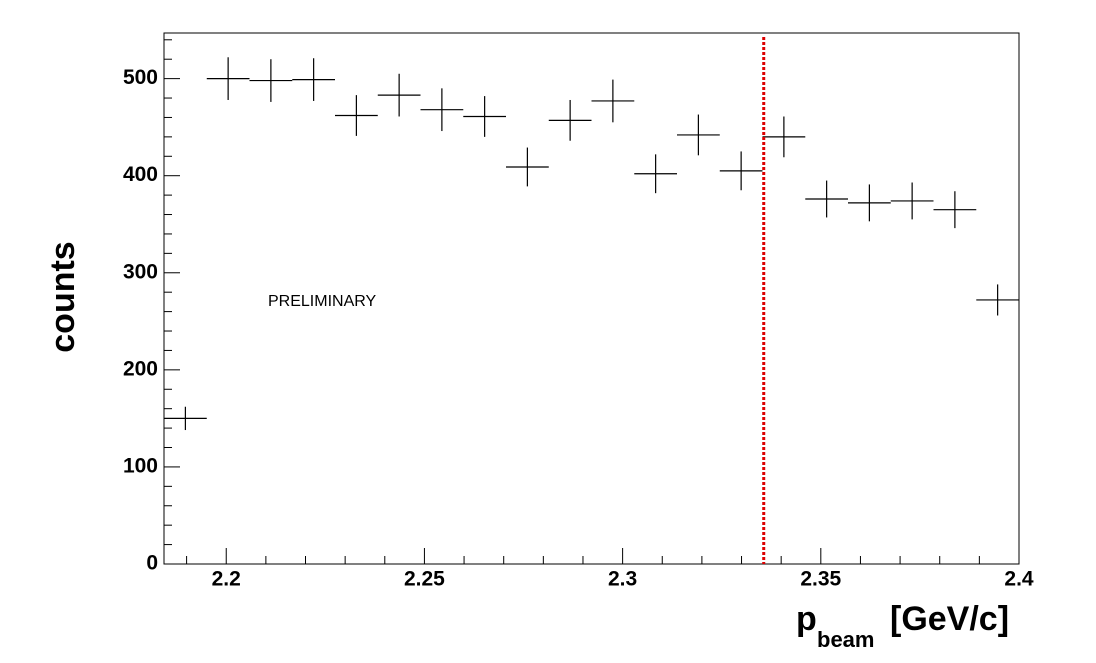 This screenshot has width=1096, height=663. I want to click on x-tick-label: 2.2, so click(226, 579).